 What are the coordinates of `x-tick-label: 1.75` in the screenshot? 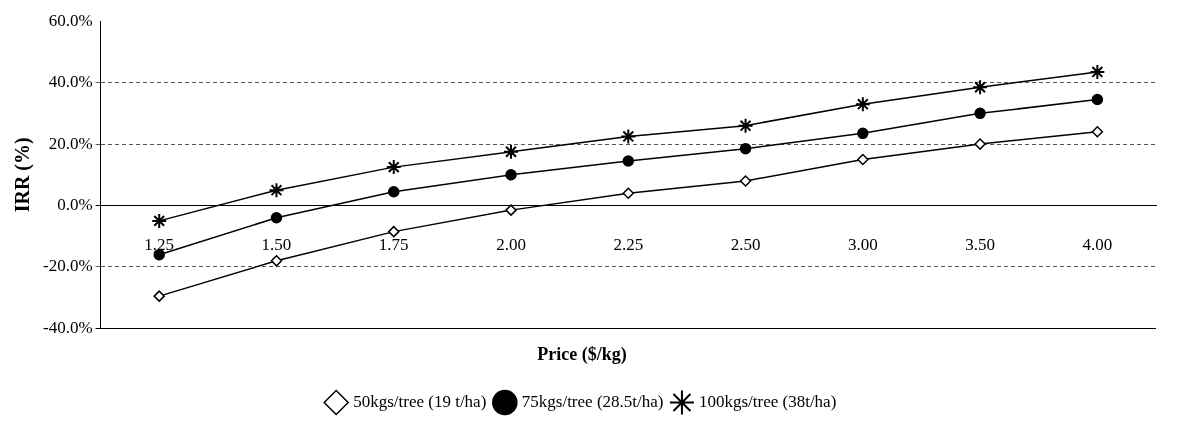 It's located at (393, 245).